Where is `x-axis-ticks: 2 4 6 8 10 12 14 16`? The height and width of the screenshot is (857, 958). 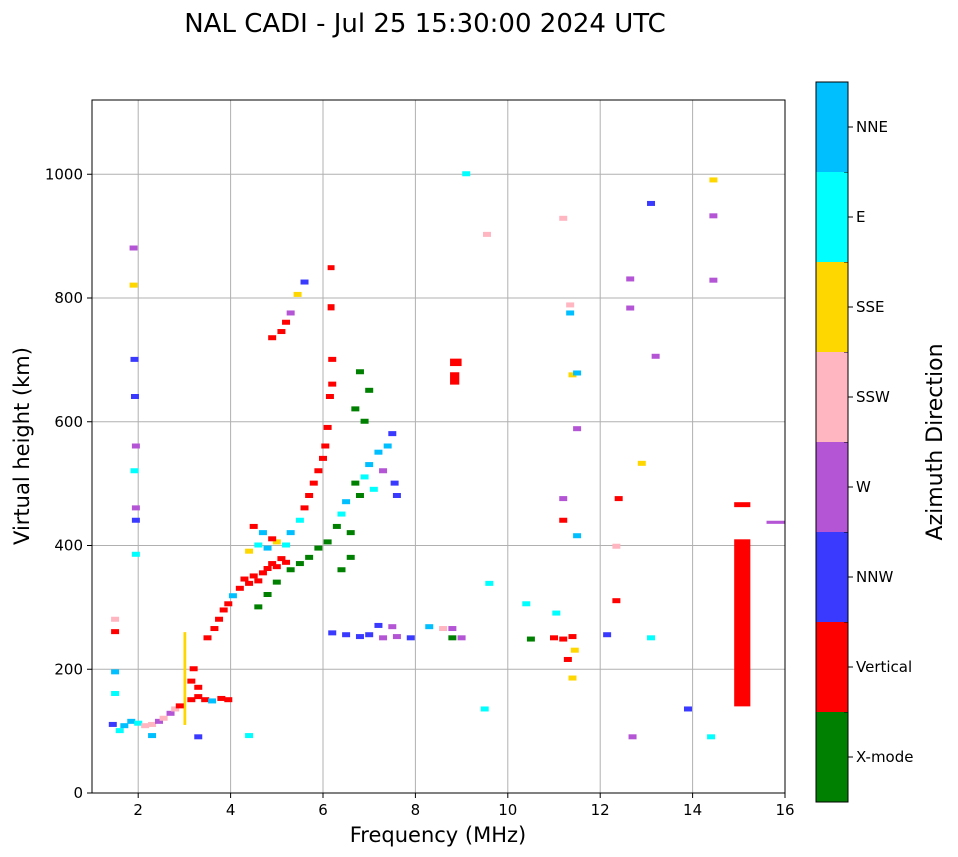
x-axis-ticks: 2 4 6 8 10 12 14 16 is located at coordinates (464, 806).